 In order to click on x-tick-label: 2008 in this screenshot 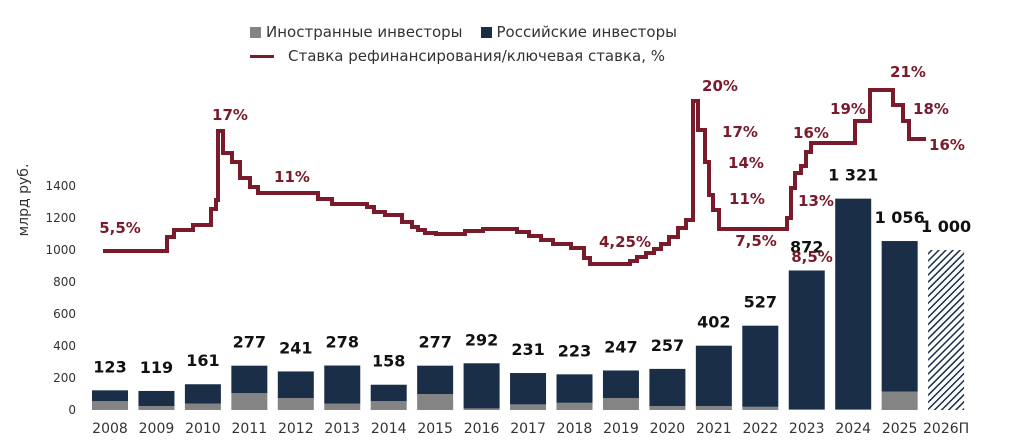, I will do `click(110, 429)`.